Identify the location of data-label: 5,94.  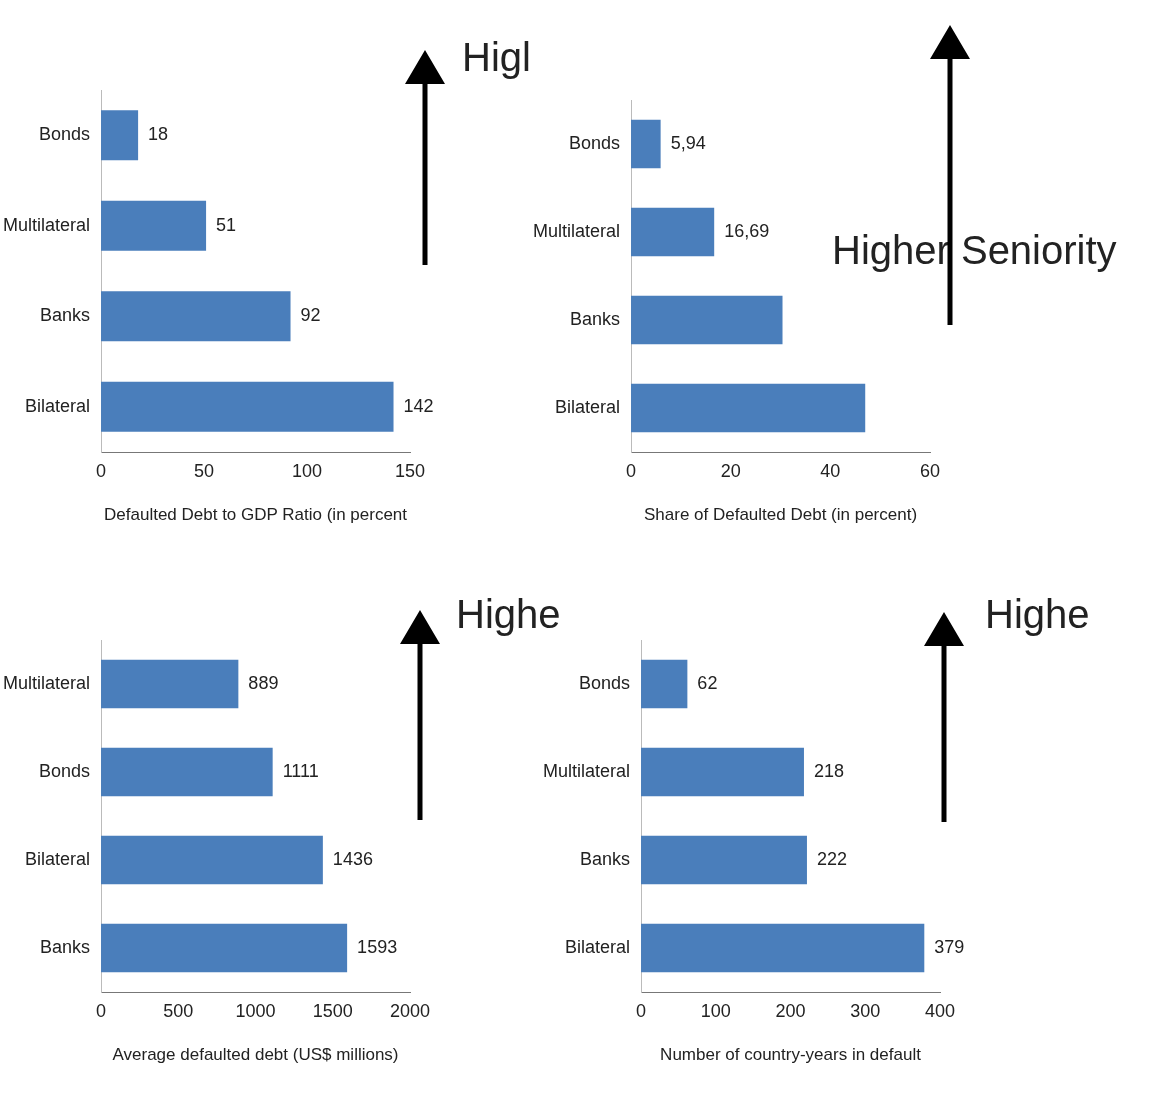
(688, 142).